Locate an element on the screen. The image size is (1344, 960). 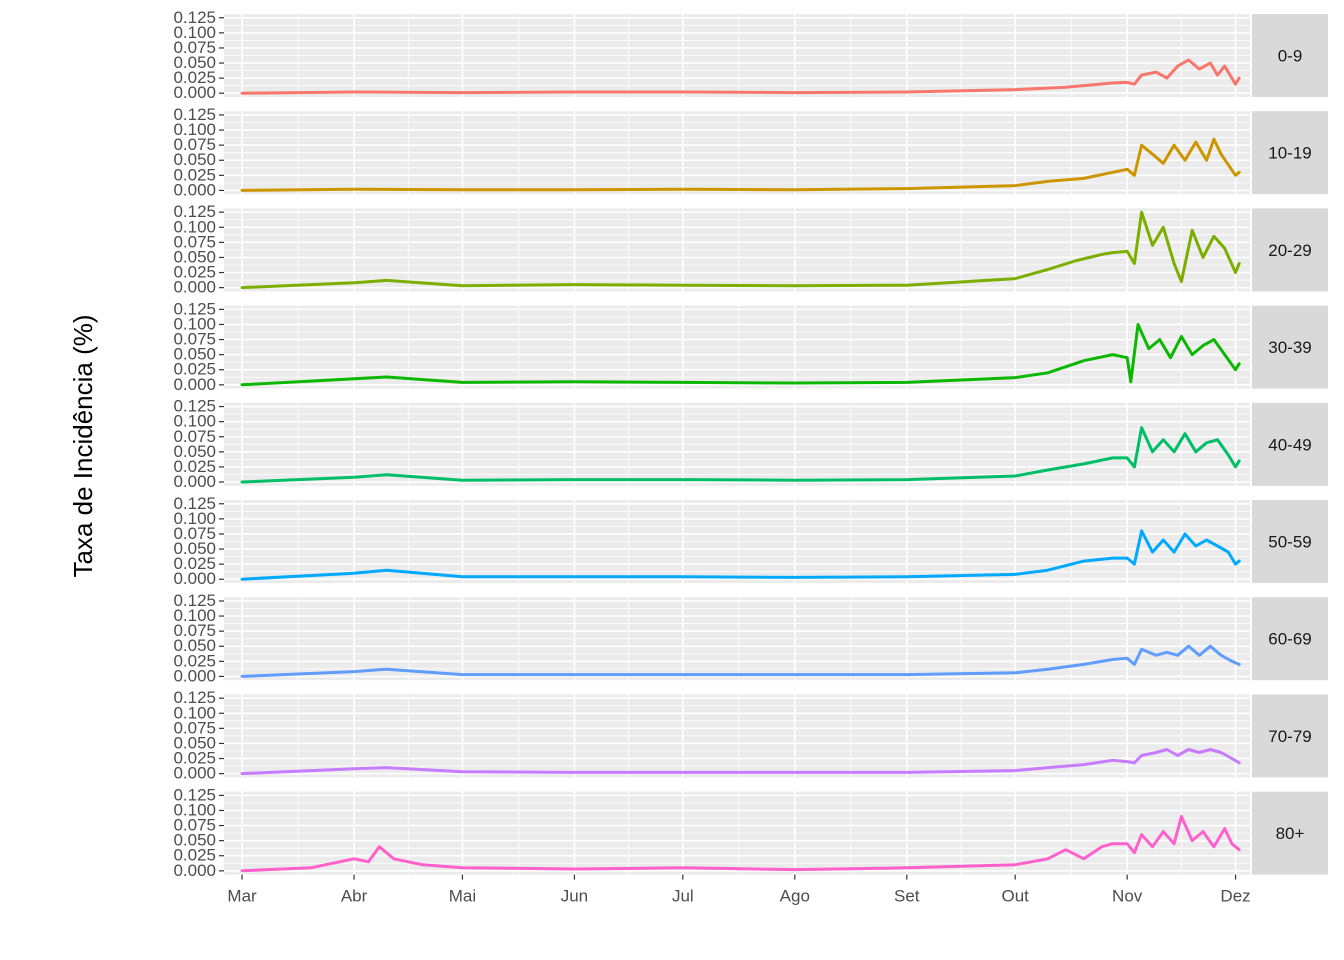
facet-strip-label: 40-49 is located at coordinates (1289, 444).